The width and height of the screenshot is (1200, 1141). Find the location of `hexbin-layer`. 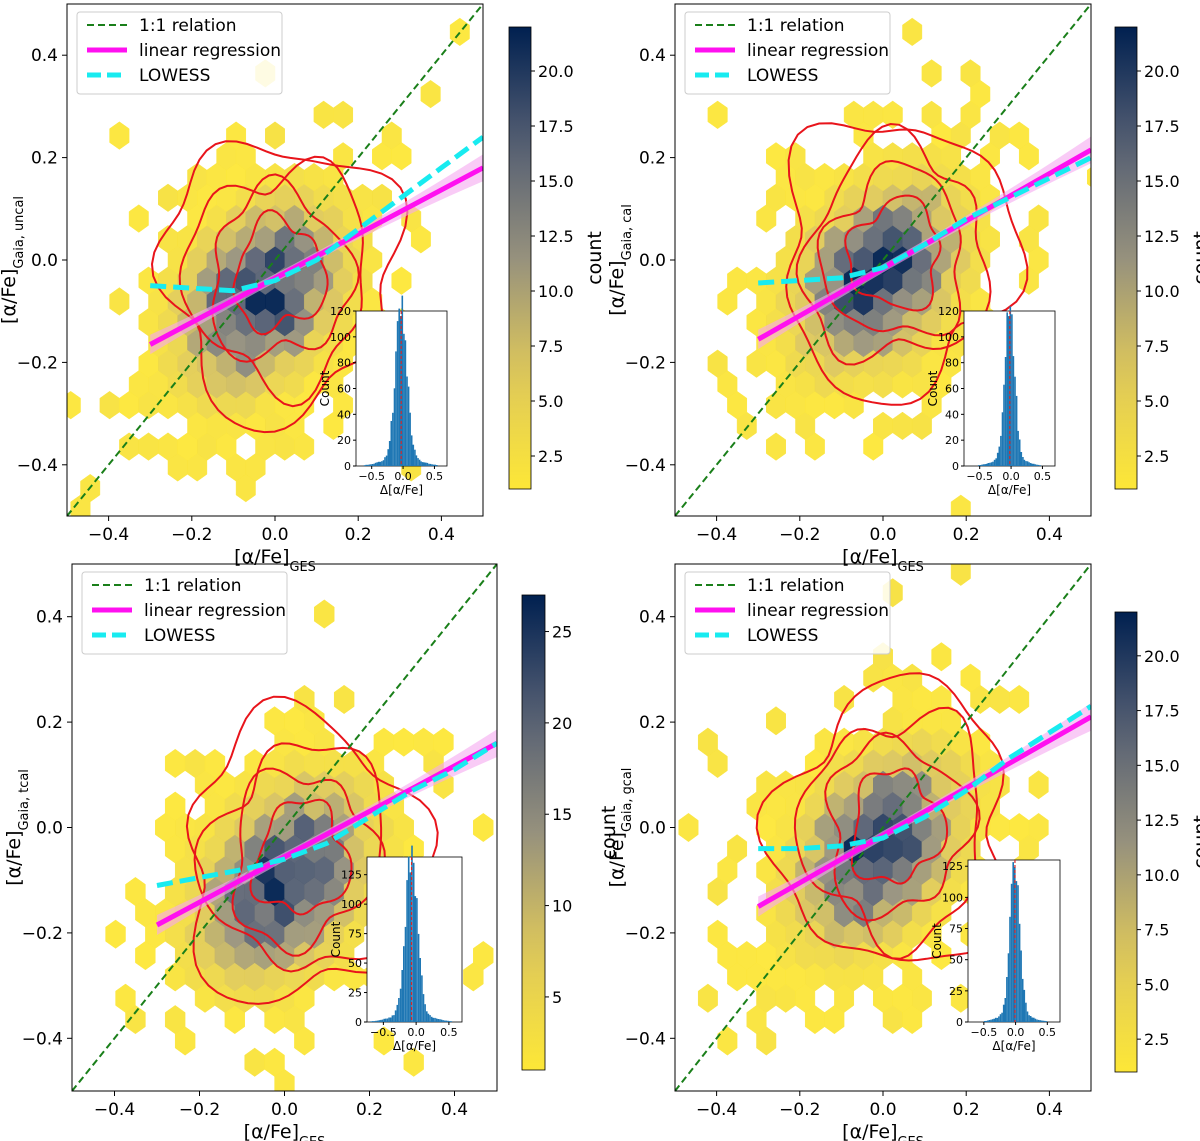

hexbin-layer is located at coordinates (299, 845).